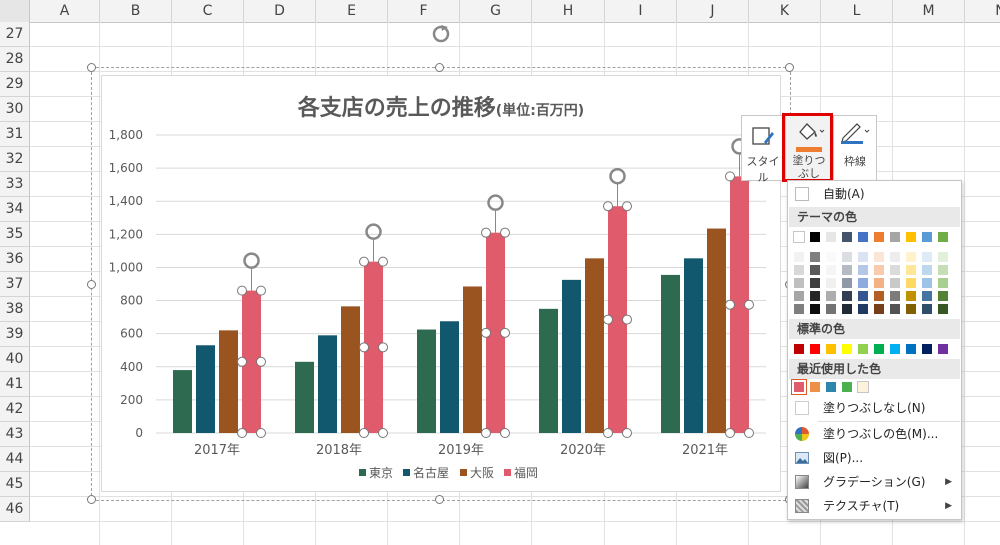 The image size is (1000, 545). Describe the element at coordinates (15, 509) in the screenshot. I see `row-header-46: 46` at that location.